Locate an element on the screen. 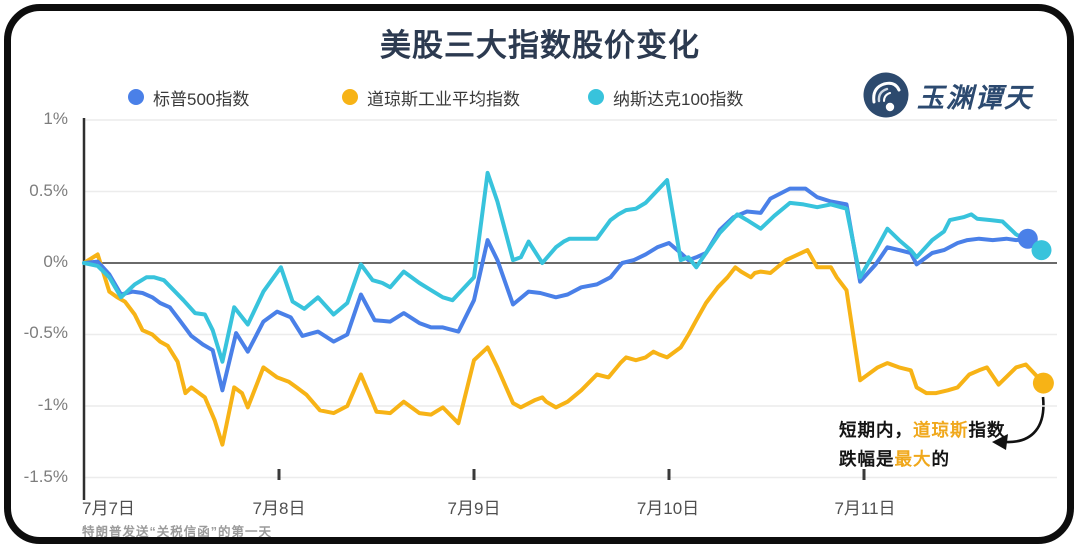  annotation-line1: 短期内，道琼斯指数 is located at coordinates (922, 430).